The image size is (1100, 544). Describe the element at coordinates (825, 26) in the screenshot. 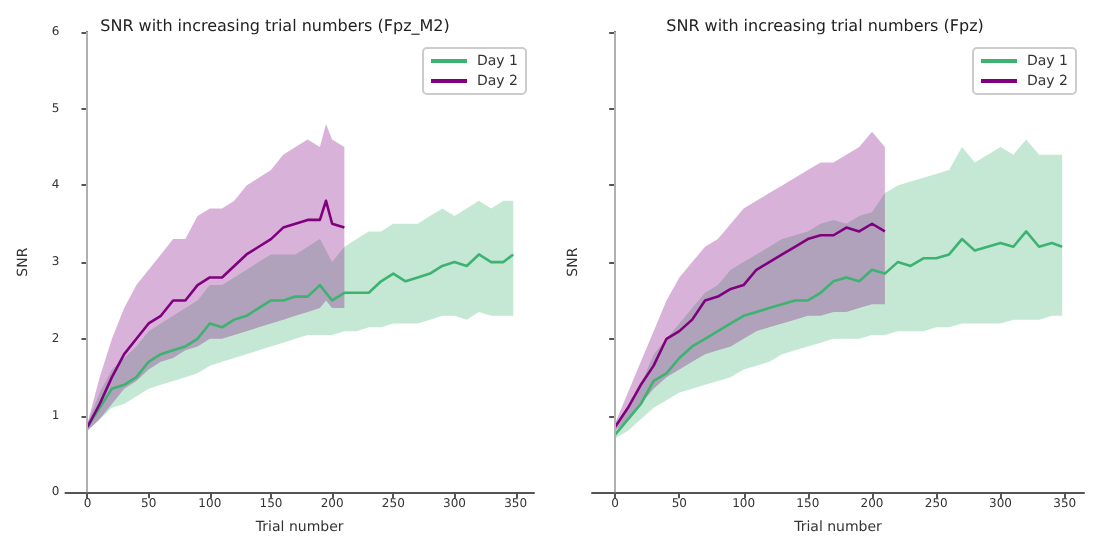

I see `chart-title: SNR with increasing trial numbers (Fpz)` at that location.